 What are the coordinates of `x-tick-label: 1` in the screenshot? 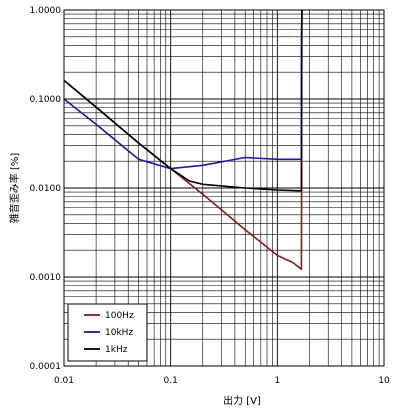 It's located at (277, 381).